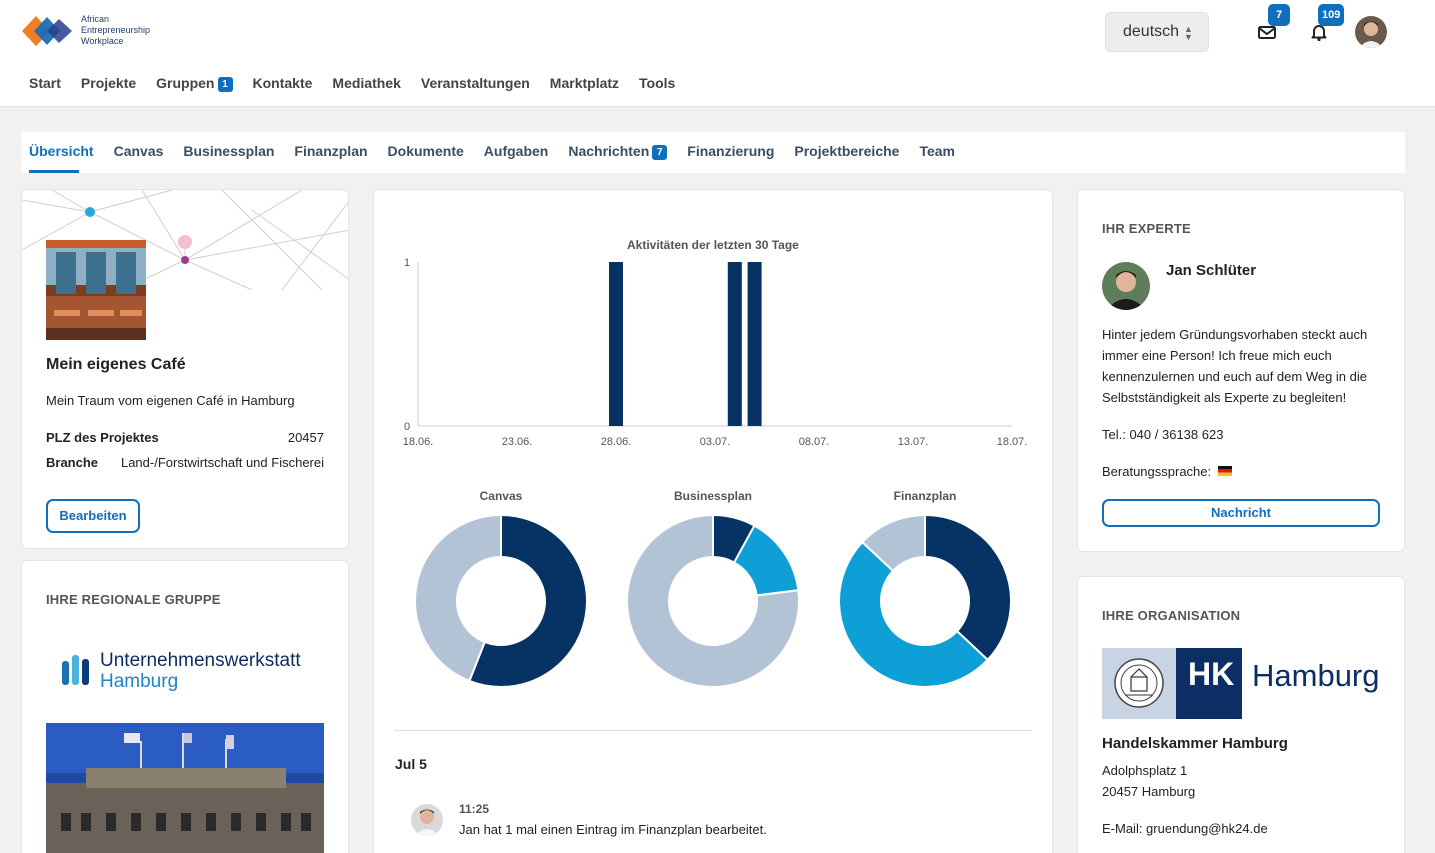 This screenshot has width=1435, height=853. I want to click on nav-item-label: Start, so click(45, 83).